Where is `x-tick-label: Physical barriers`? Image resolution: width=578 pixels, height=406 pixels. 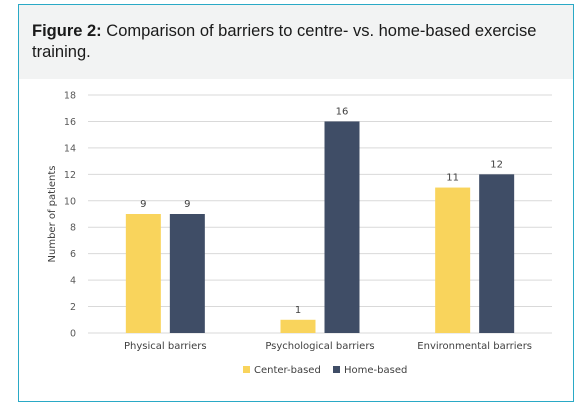 x-tick-label: Physical barriers is located at coordinates (165, 346).